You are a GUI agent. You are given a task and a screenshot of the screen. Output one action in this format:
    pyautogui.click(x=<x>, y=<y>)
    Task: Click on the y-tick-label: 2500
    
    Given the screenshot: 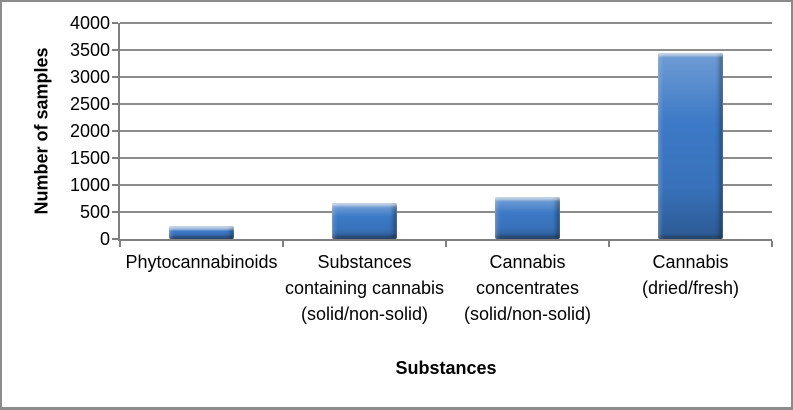 What is the action you would take?
    pyautogui.click(x=89, y=104)
    